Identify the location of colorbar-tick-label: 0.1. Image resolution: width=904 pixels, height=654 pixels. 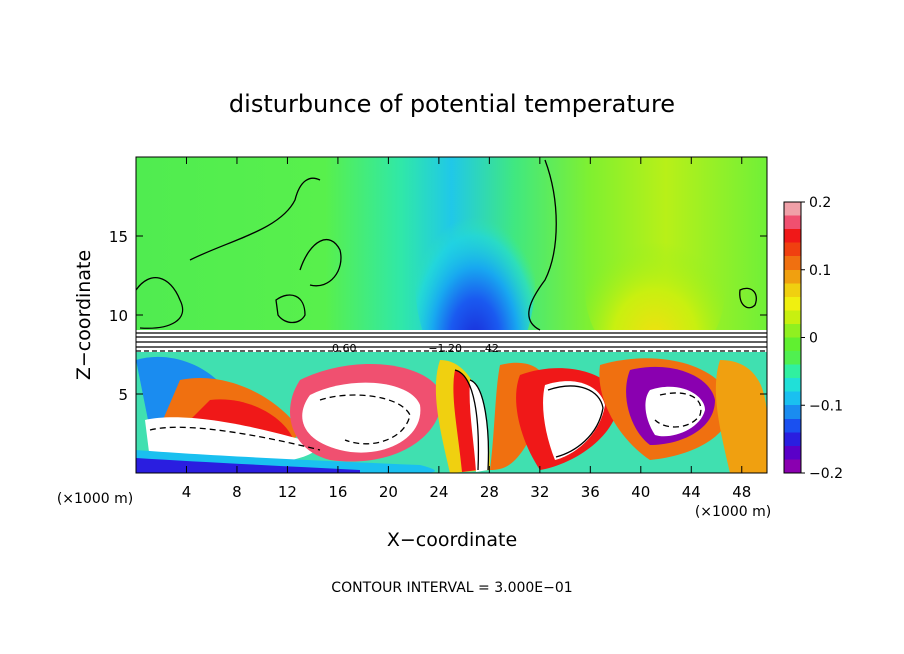
(820, 271).